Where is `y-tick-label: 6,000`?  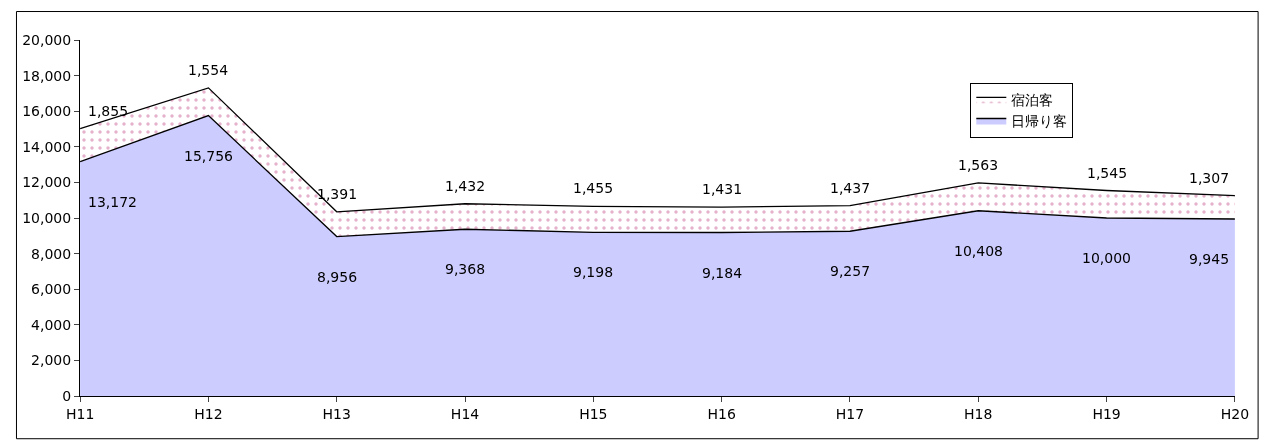
y-tick-label: 6,000 is located at coordinates (51, 289).